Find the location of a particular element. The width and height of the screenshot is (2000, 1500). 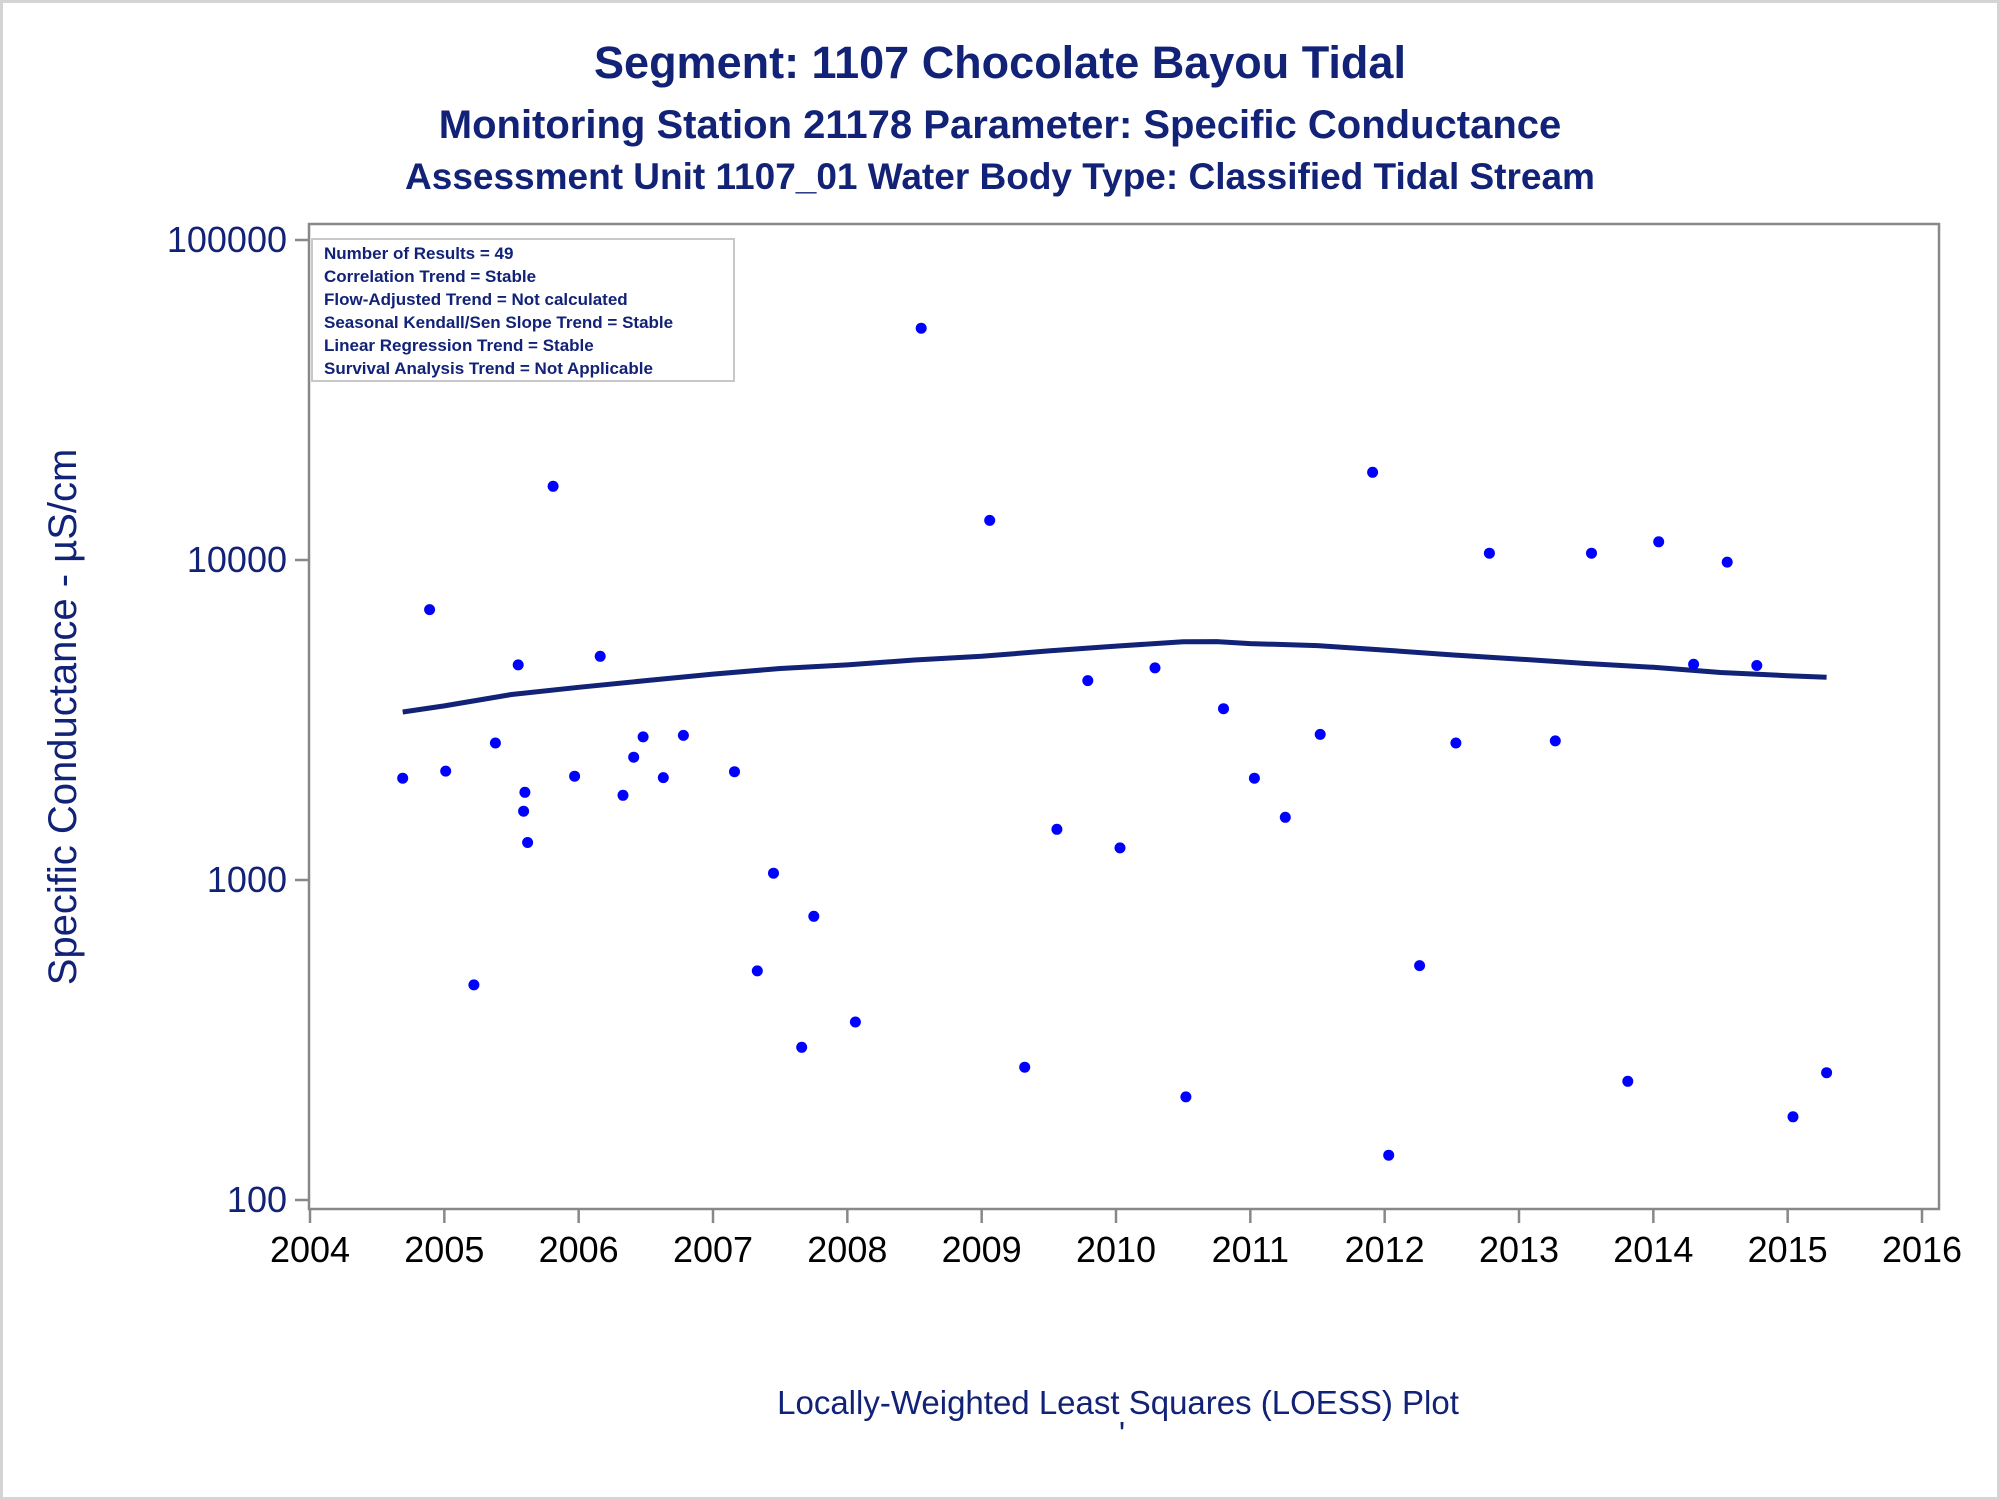

x-tick-label-2009: 2009 is located at coordinates (982, 1249).